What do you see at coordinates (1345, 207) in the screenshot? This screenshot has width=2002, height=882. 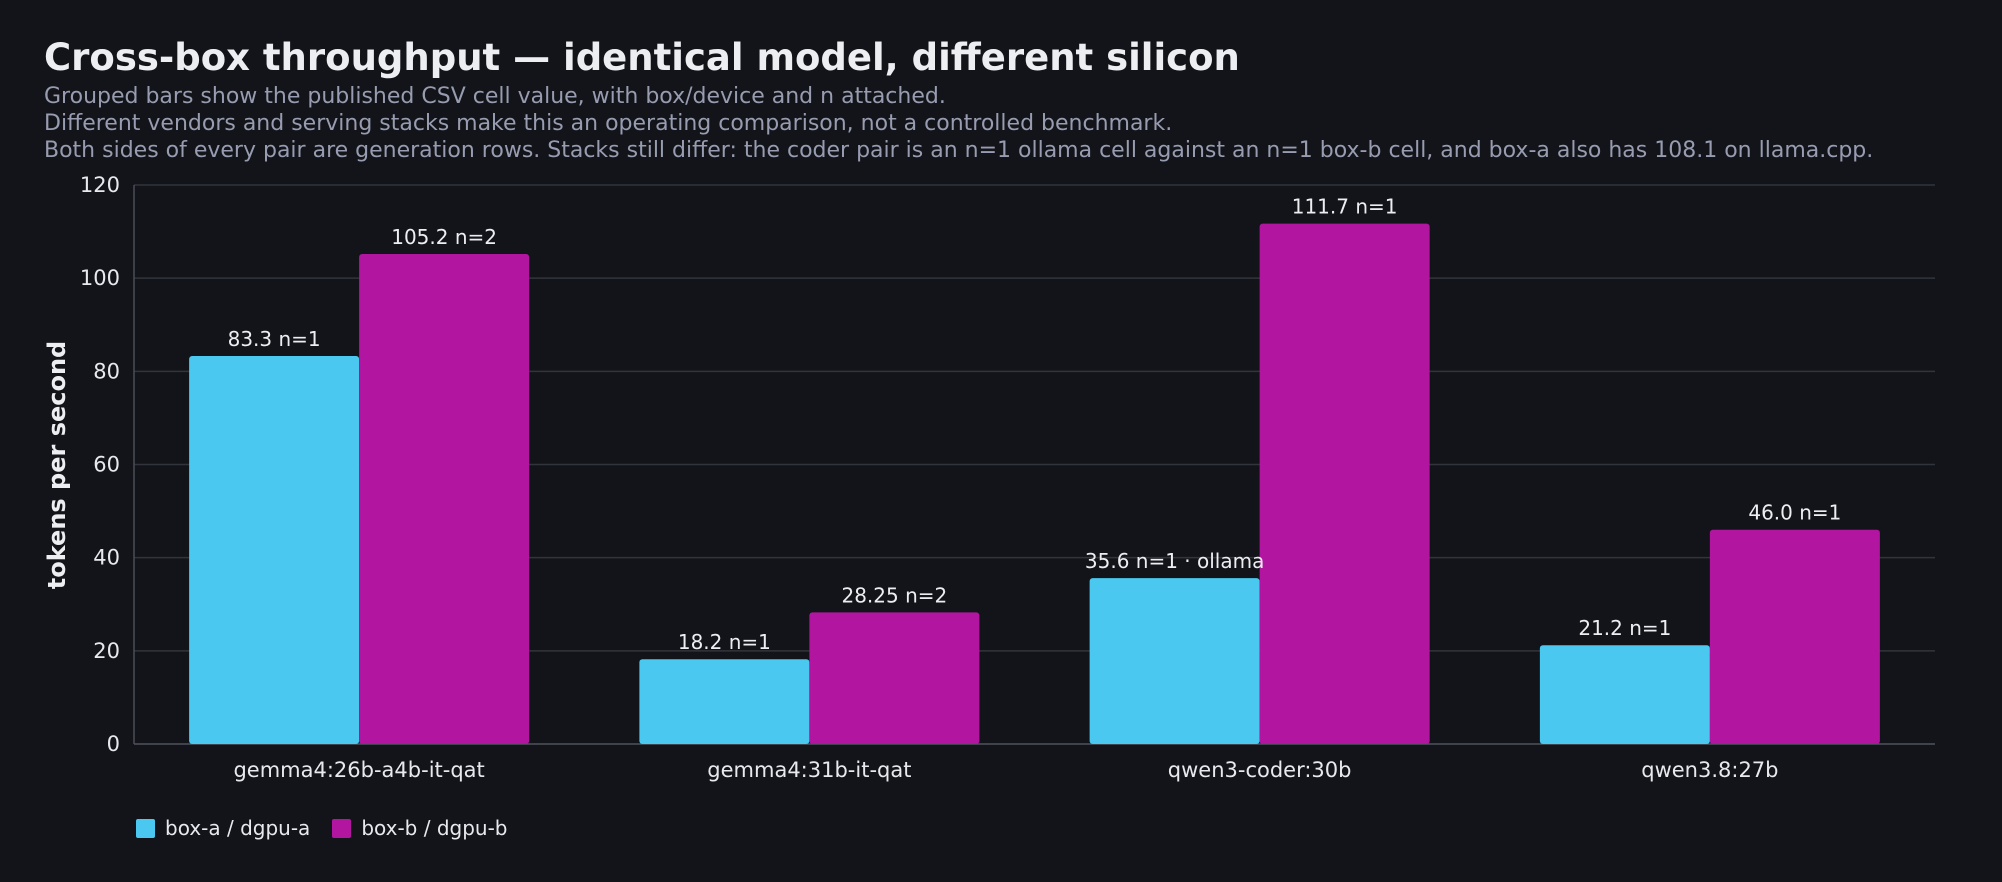 I see `data-label-box-b-2: 111.7 n=1` at bounding box center [1345, 207].